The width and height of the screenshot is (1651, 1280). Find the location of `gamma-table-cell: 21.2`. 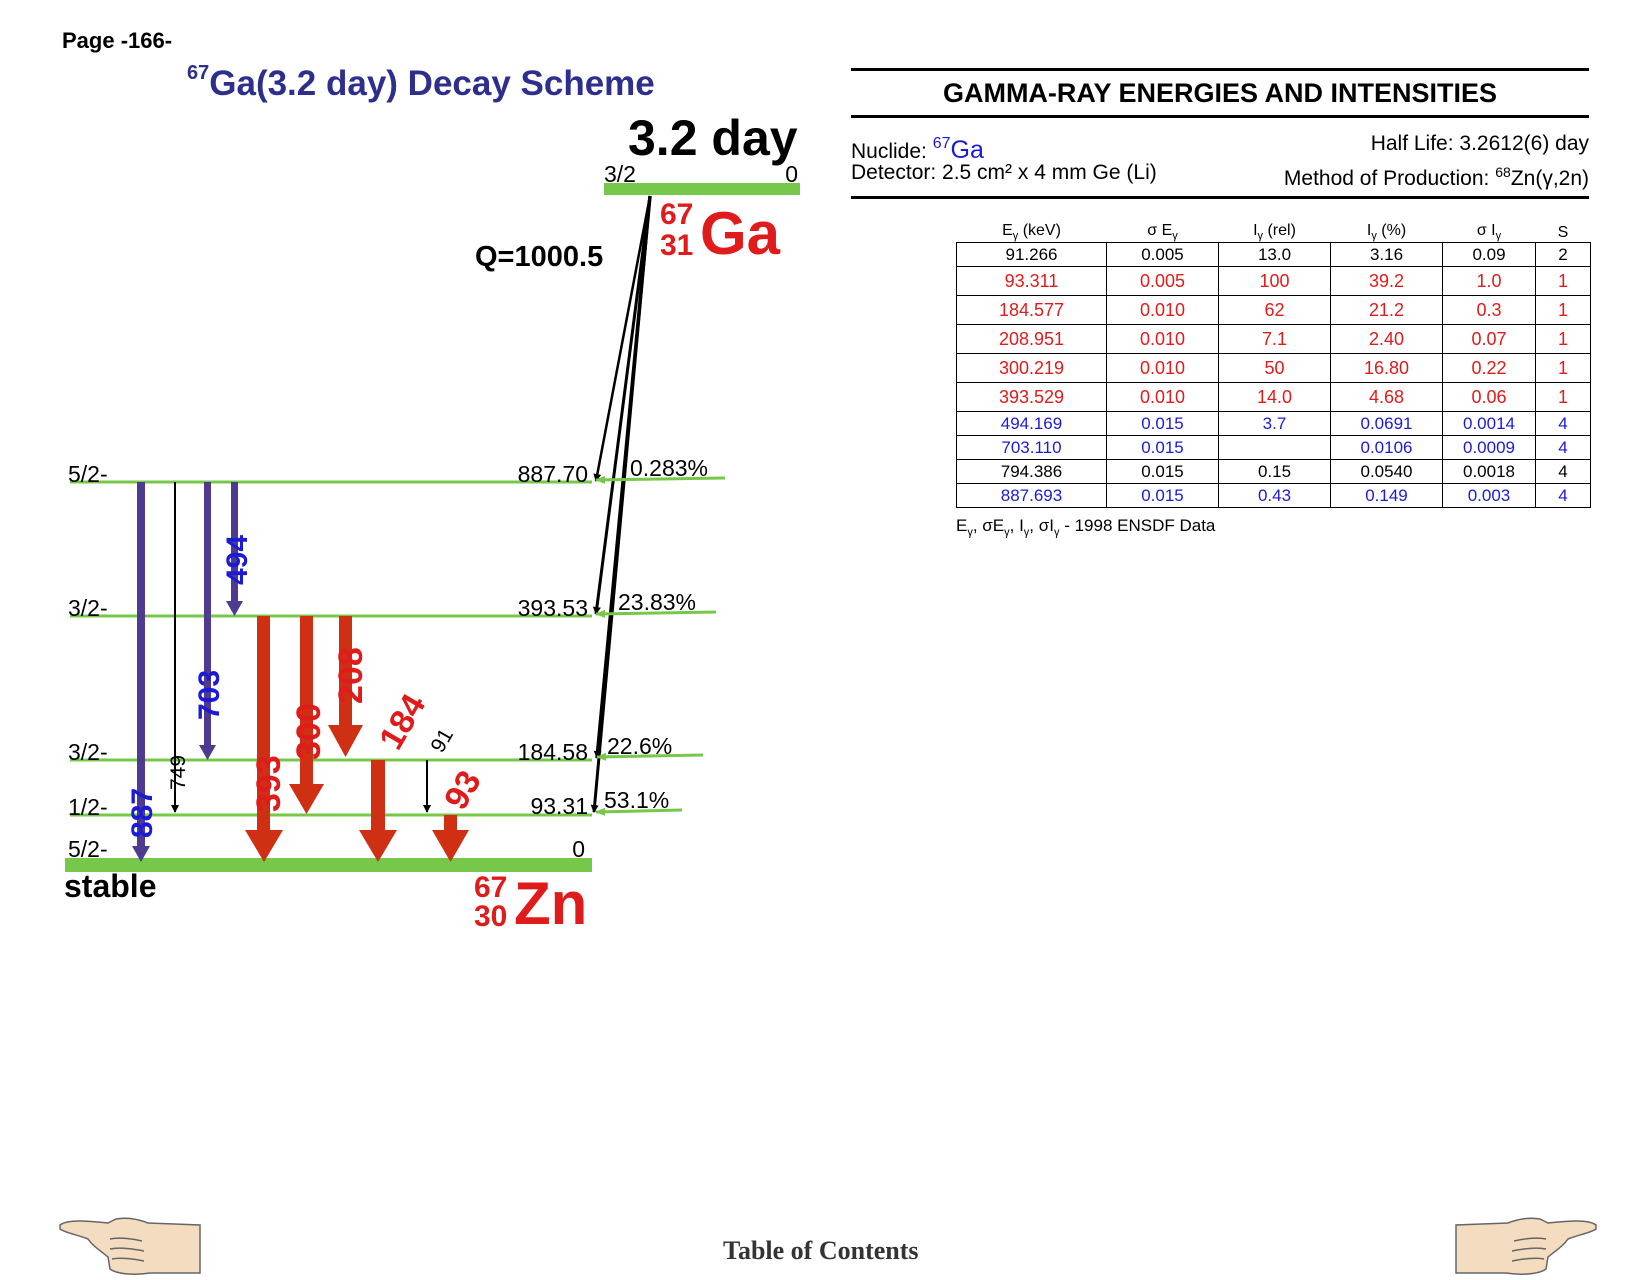

gamma-table-cell: 21.2 is located at coordinates (1386, 310).